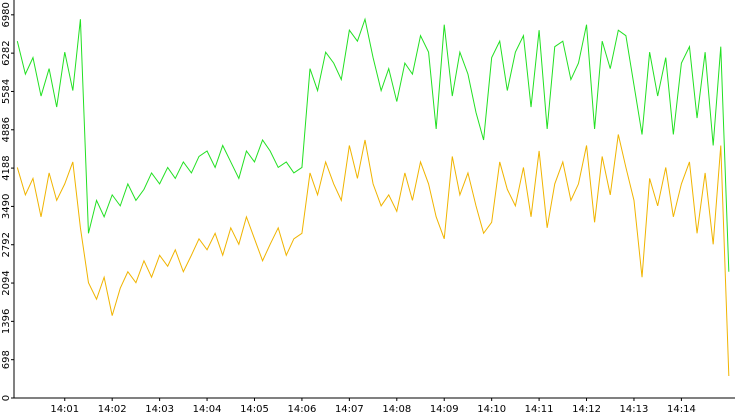 The height and width of the screenshot is (415, 735). What do you see at coordinates (159, 409) in the screenshot?
I see `x-tick-label: 14:03` at bounding box center [159, 409].